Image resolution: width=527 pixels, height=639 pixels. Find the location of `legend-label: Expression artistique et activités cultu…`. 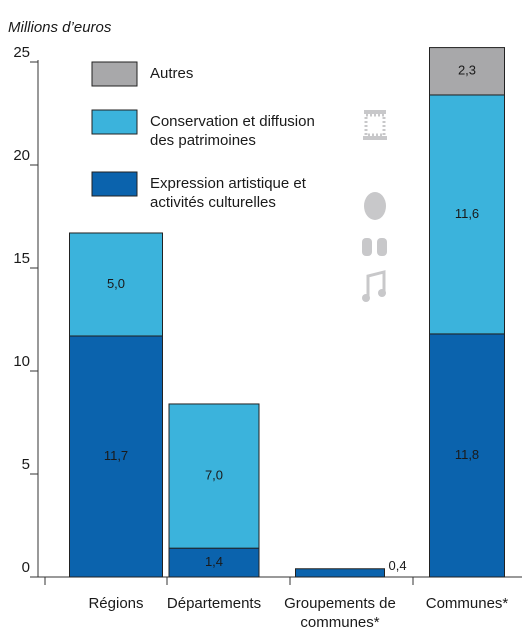

legend-label: Expression artistique et activités cultu… is located at coordinates (228, 193).